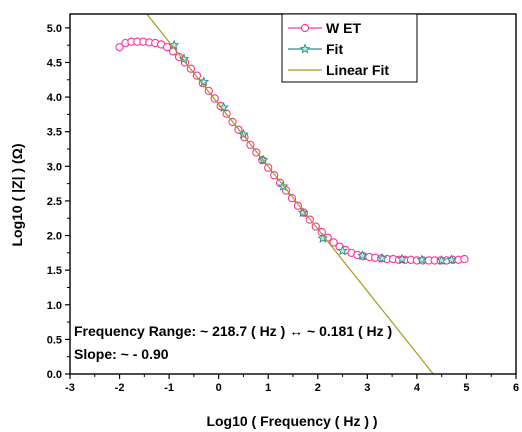  Describe the element at coordinates (516, 388) in the screenshot. I see `x-tick-label: 6` at that location.